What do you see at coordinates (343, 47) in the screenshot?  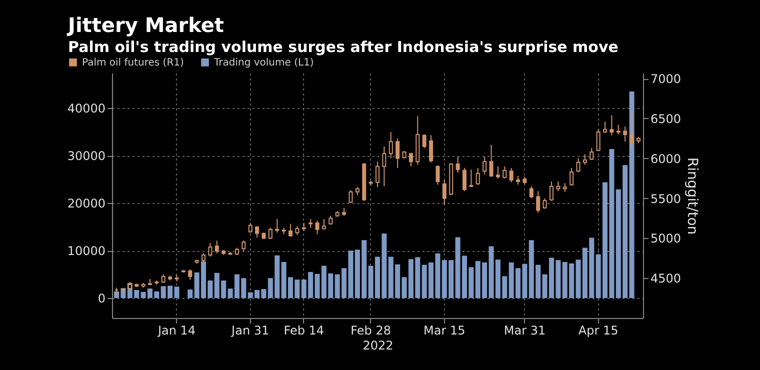 I see `chart-subtitle: Palm oil's trading volume surges after Indonesia's surprise move` at bounding box center [343, 47].